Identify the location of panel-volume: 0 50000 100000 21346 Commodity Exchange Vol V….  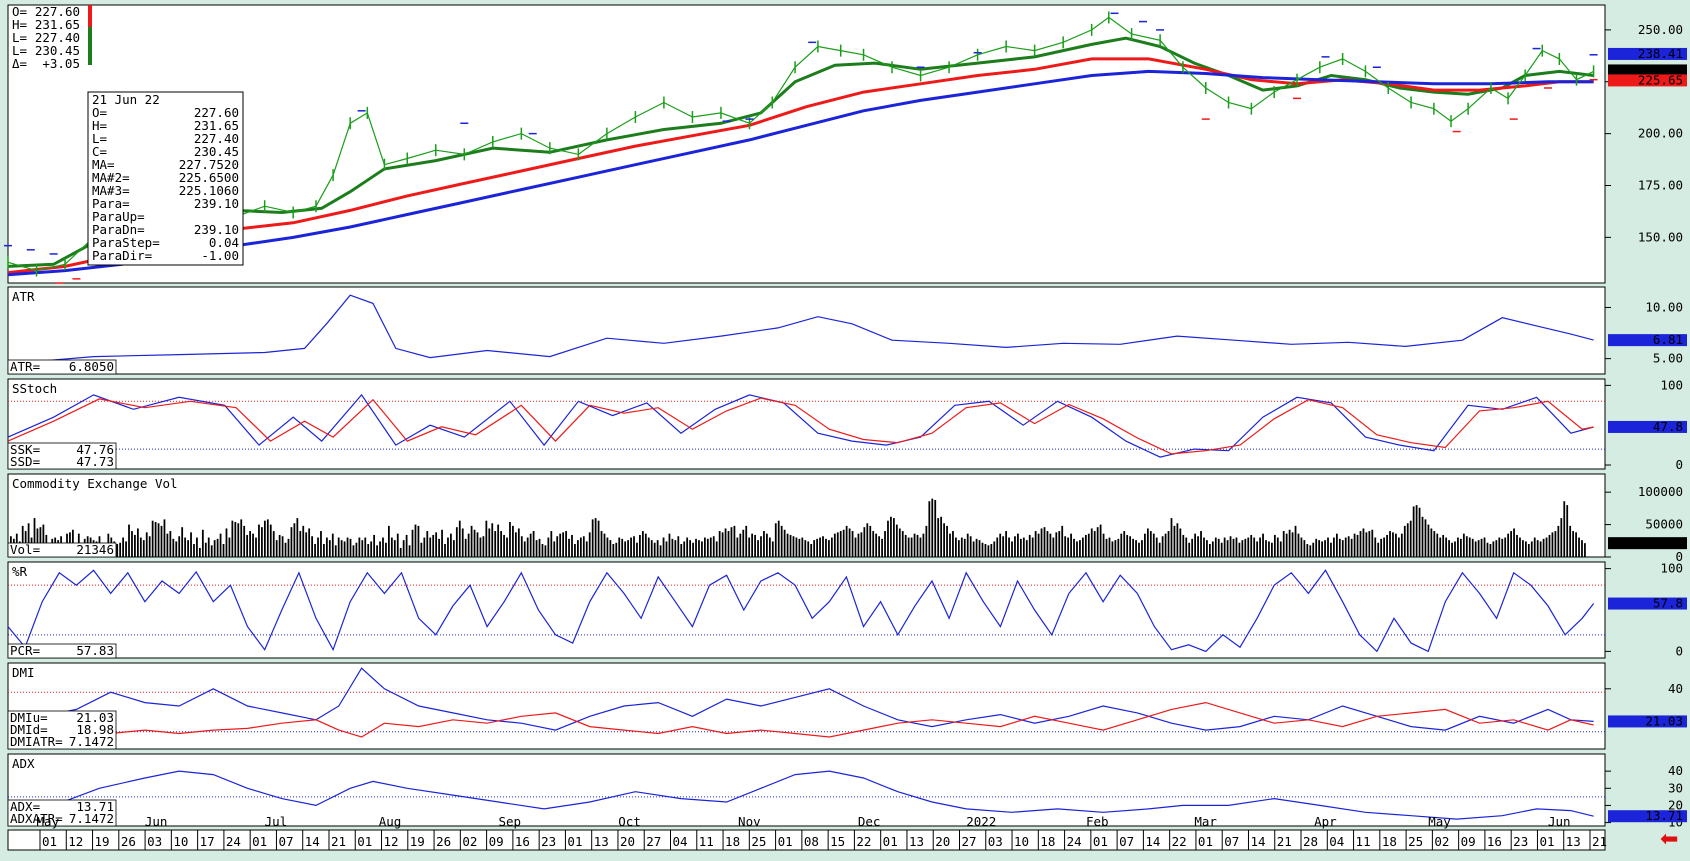
(847, 518).